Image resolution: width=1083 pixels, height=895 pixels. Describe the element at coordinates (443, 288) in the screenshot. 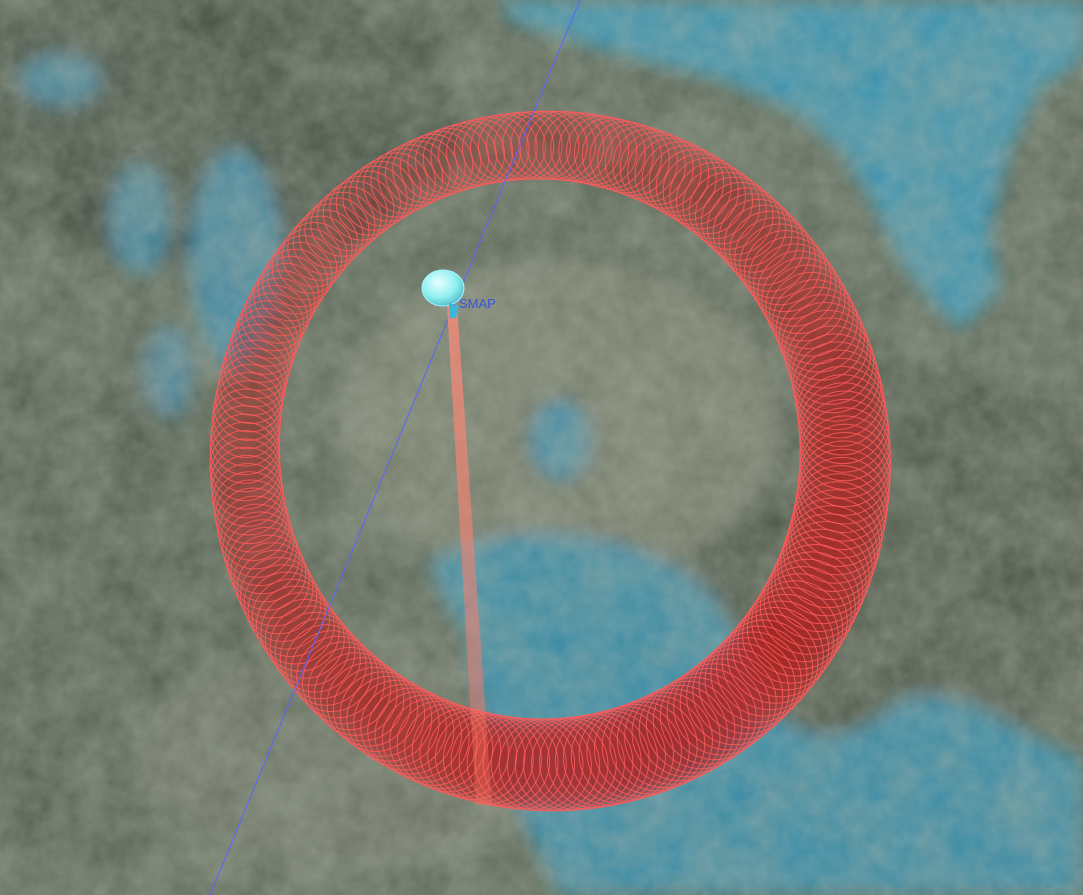

I see `satellite-antenna-icon` at that location.